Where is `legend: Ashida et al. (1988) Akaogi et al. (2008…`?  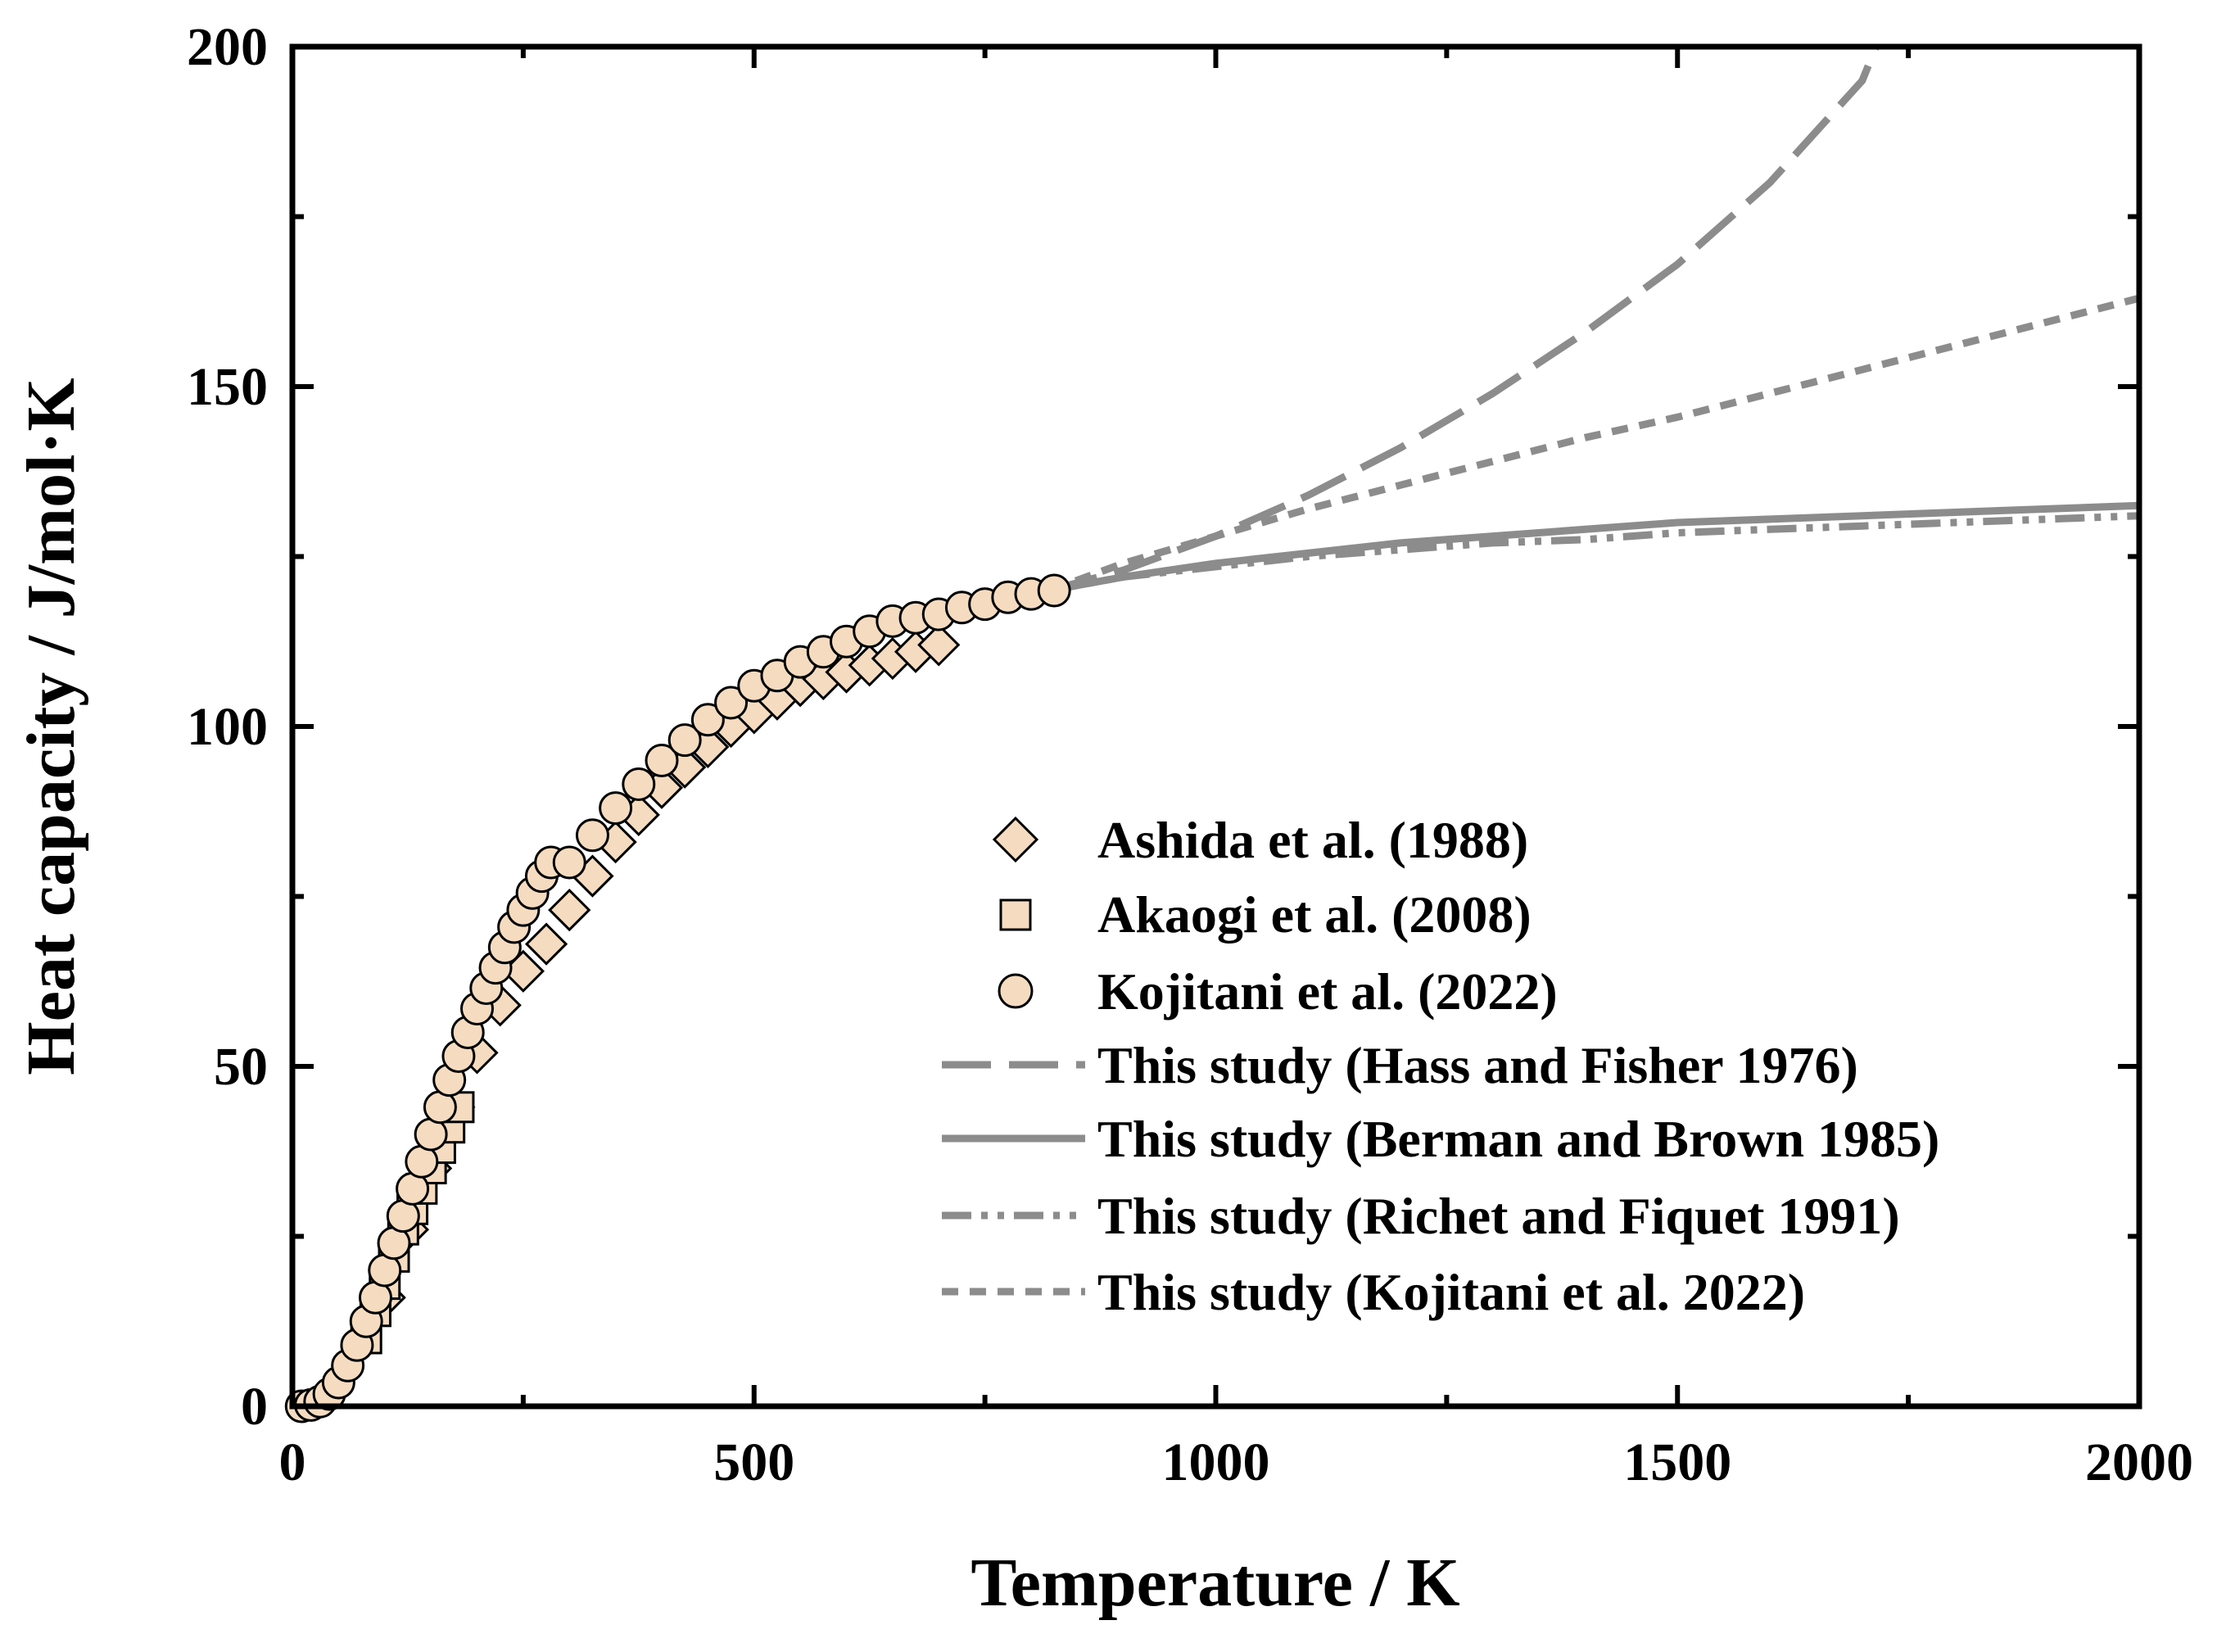
legend: Ashida et al. (1988) Akaogi et al. (2008… is located at coordinates (1440, 1066).